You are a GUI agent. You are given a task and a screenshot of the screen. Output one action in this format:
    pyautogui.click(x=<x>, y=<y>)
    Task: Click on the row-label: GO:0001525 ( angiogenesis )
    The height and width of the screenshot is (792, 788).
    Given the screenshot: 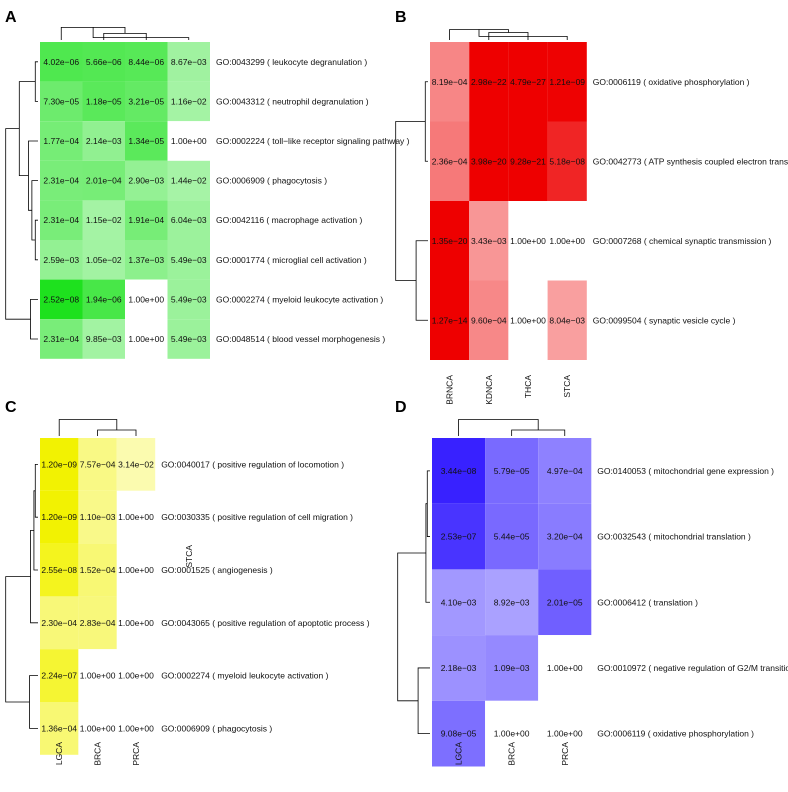 What is the action you would take?
    pyautogui.click(x=217, y=570)
    